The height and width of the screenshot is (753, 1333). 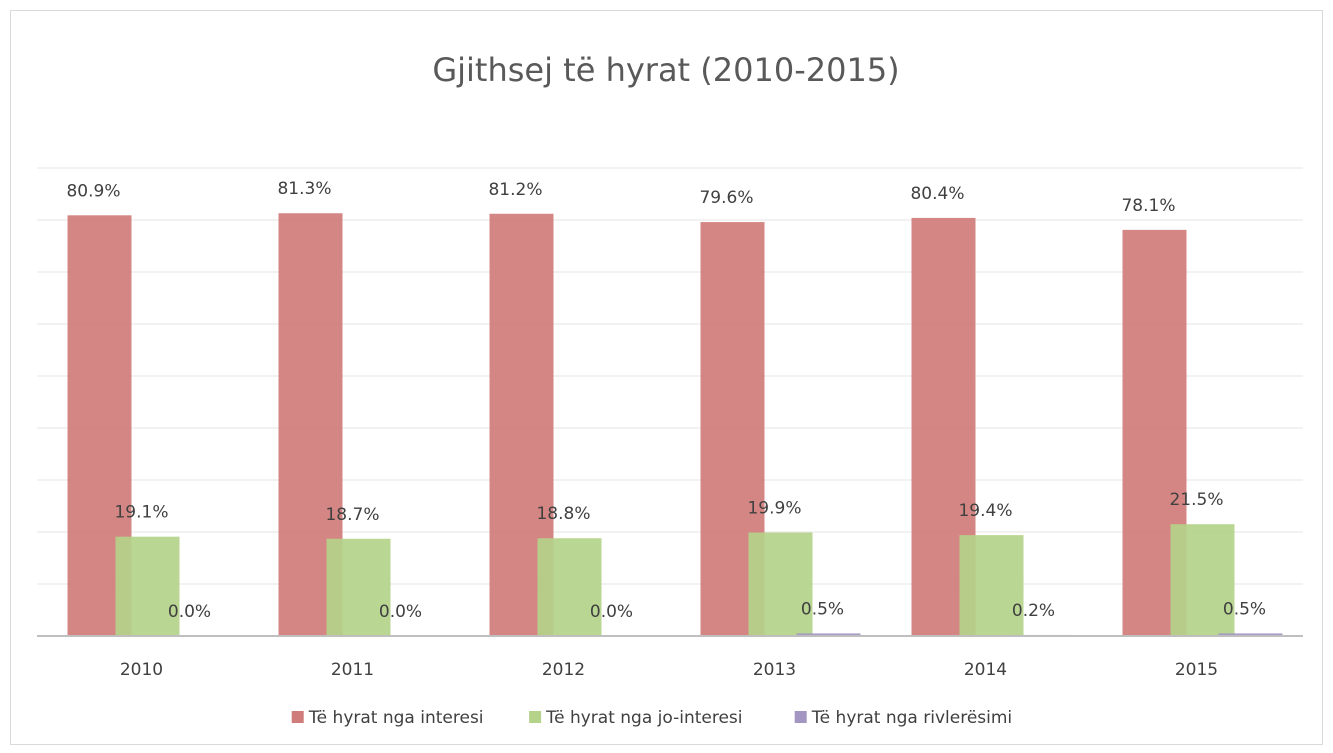 What do you see at coordinates (665, 70) in the screenshot?
I see `chart-title: Gjithsej të hyrat (2010-2015)` at bounding box center [665, 70].